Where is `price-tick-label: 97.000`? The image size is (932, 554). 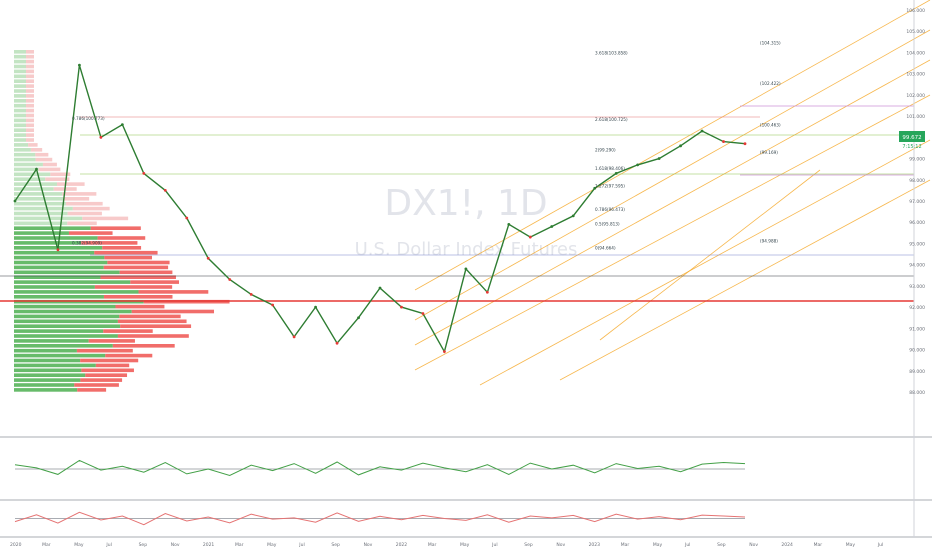
price-tick-label: 97.000 is located at coordinates (917, 202).